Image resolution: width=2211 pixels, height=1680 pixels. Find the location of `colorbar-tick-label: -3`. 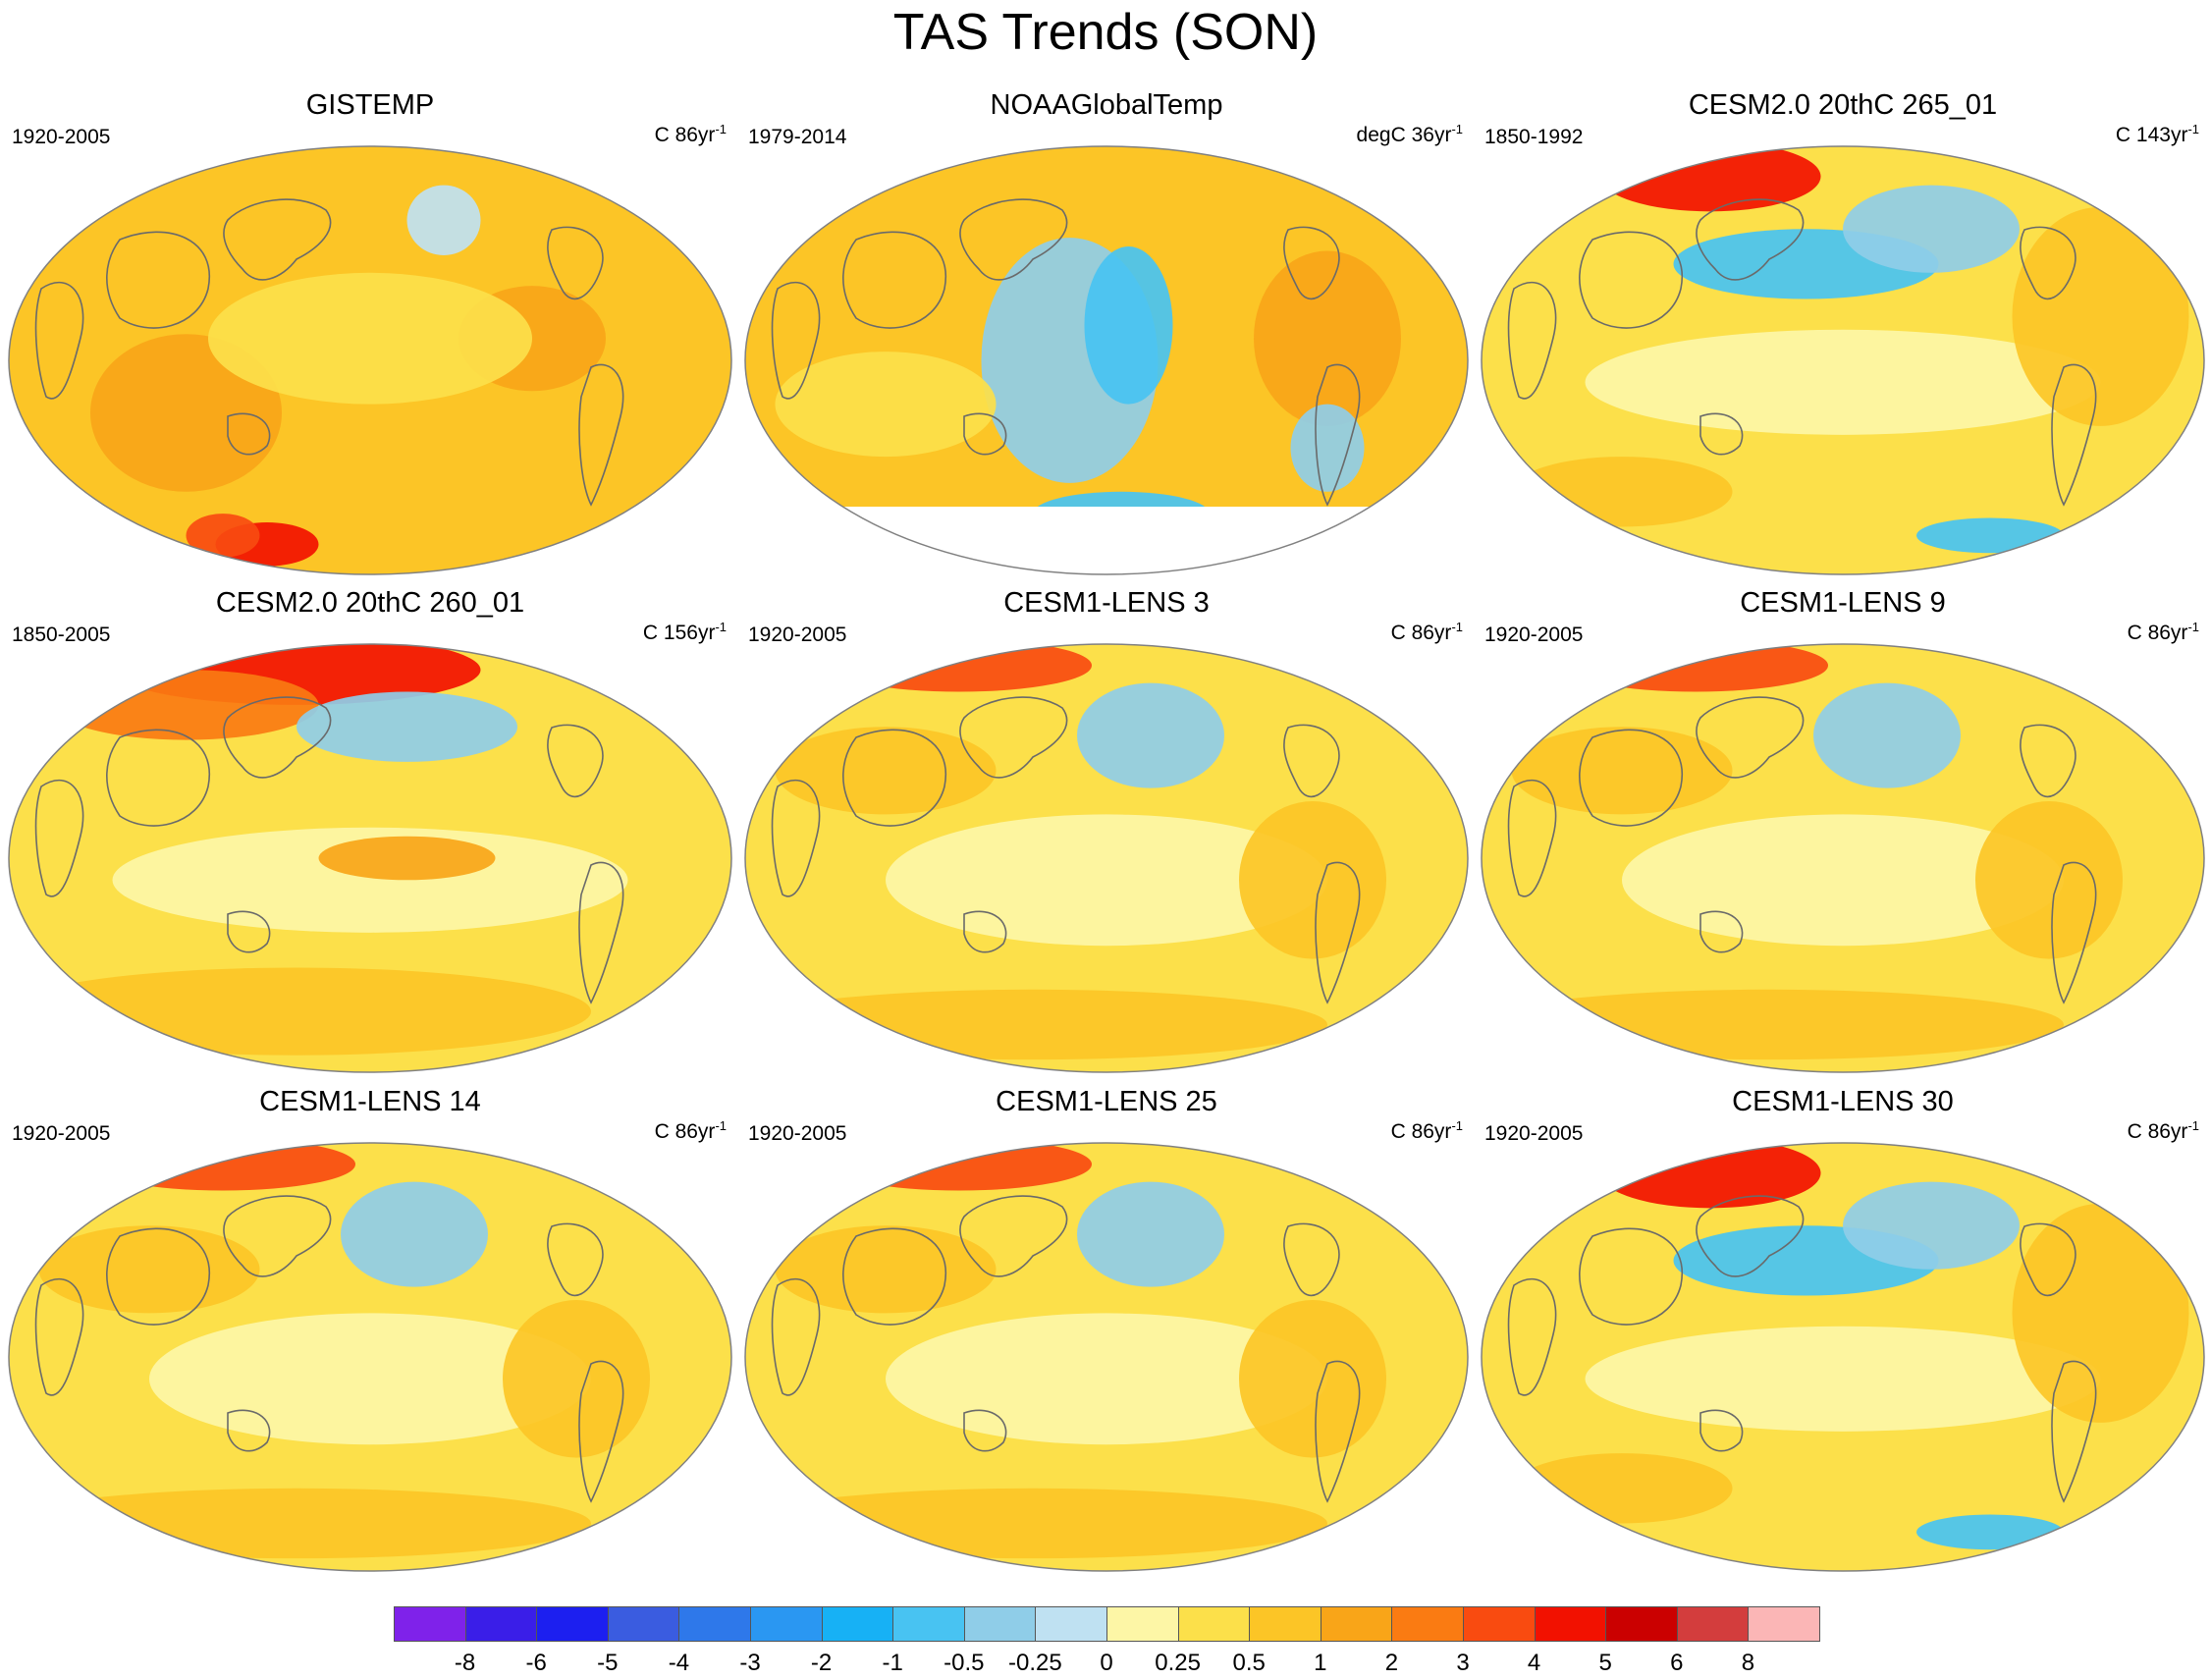

colorbar-tick-label: -3 is located at coordinates (750, 1663).